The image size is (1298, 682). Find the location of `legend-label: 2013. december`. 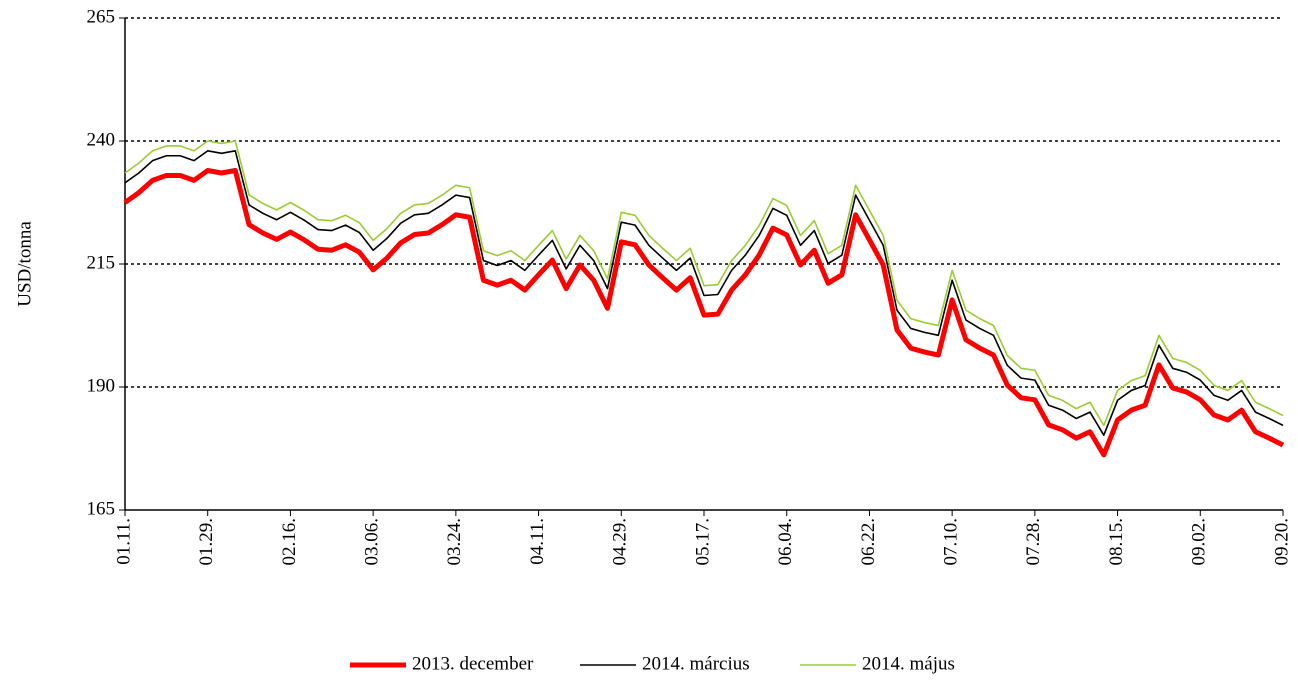

legend-label: 2013. december is located at coordinates (473, 663).